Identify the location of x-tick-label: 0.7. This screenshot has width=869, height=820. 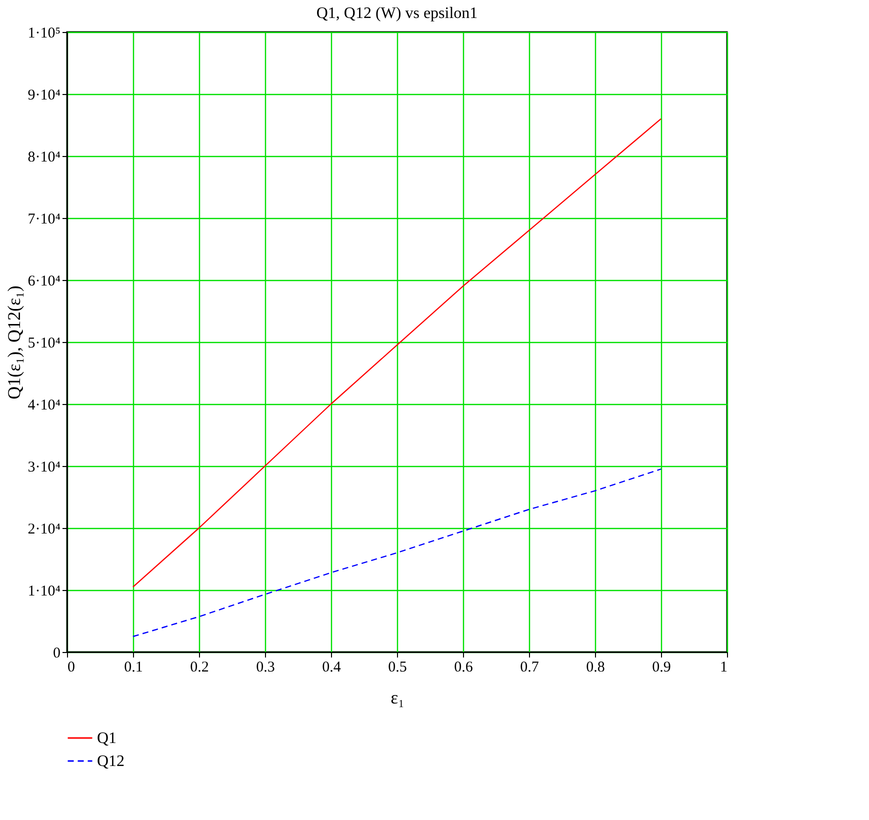
(530, 668).